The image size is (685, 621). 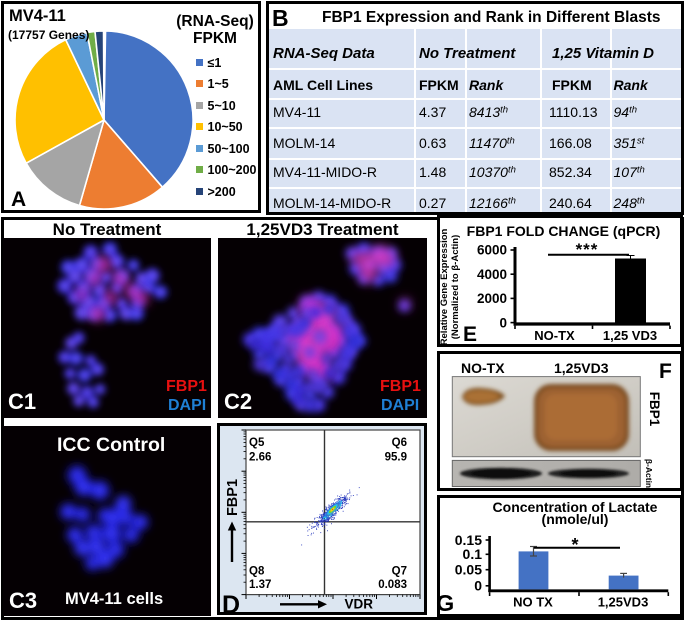 I want to click on svg-text: 2000, so click(x=492, y=298).